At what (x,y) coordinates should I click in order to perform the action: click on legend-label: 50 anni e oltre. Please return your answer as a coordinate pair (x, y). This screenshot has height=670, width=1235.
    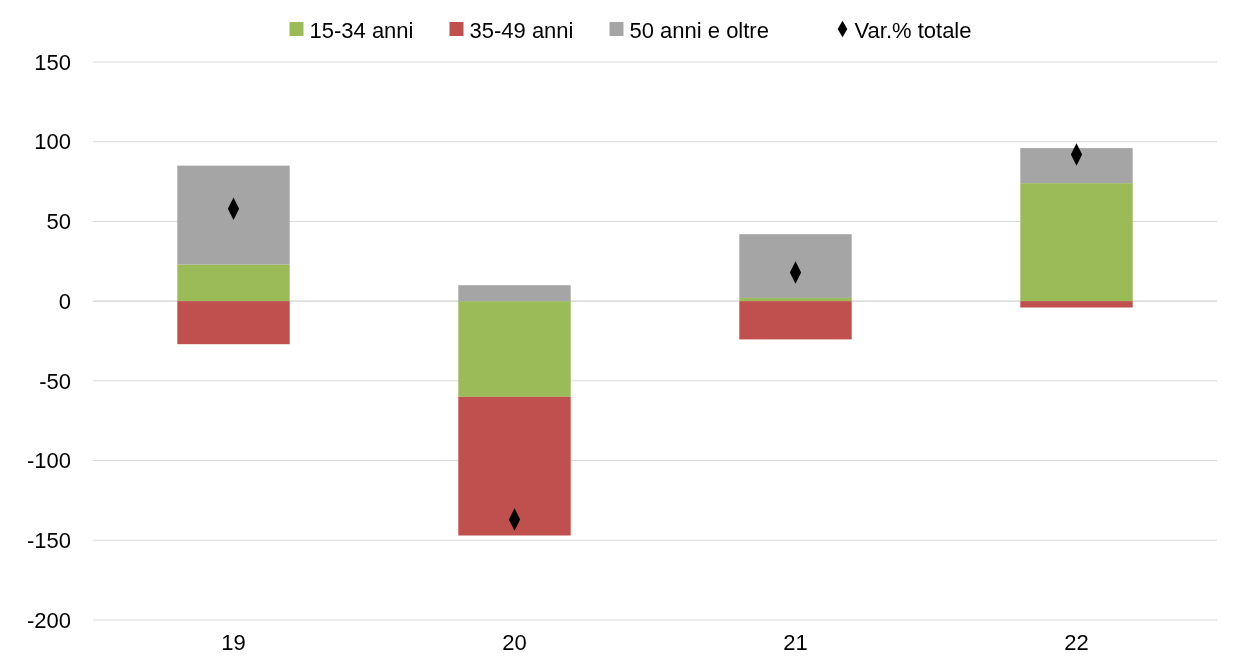
    Looking at the image, I should click on (699, 30).